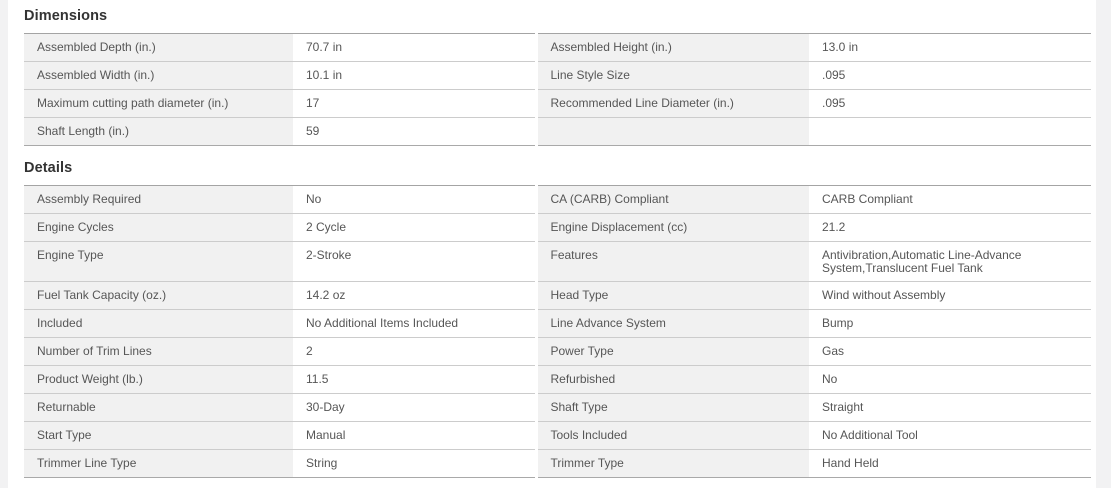 This screenshot has width=1111, height=488. I want to click on spec-label-cell: Engine Type, so click(158, 261).